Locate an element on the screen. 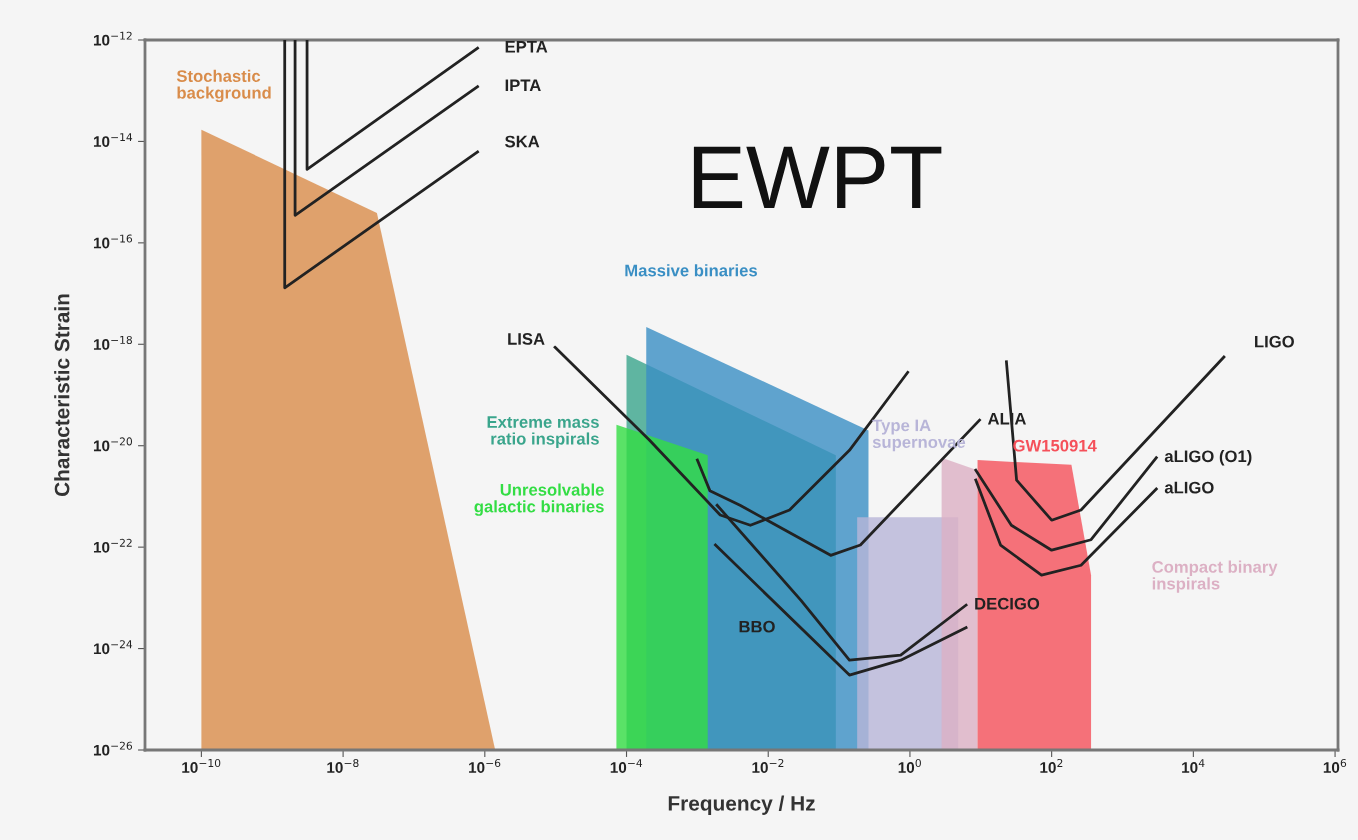 The height and width of the screenshot is (840, 1358). text: Massive binaries is located at coordinates (691, 270).